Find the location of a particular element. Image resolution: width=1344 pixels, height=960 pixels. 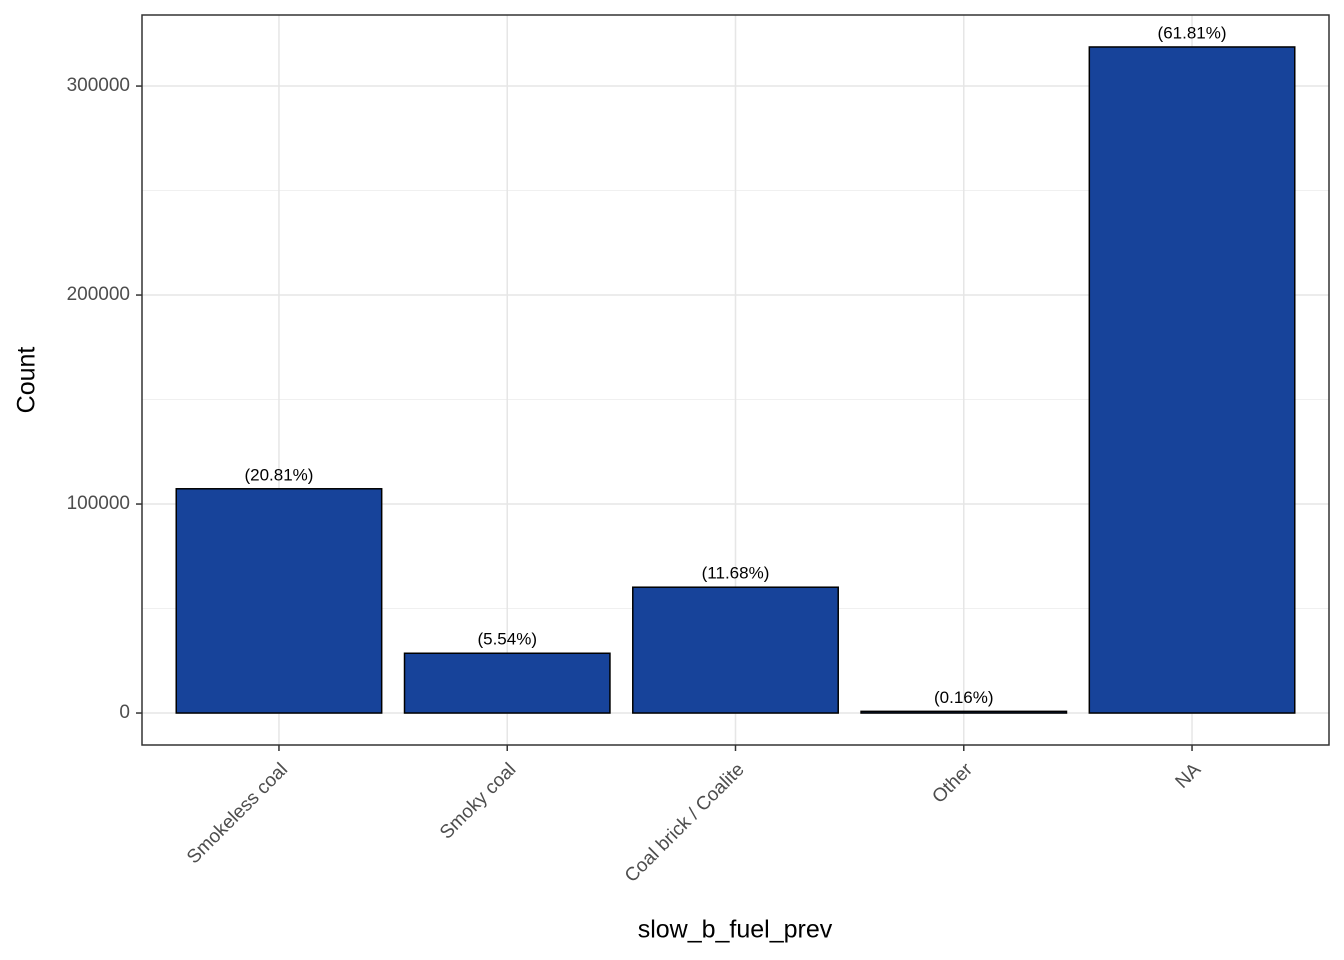

bar-label: (20.81%) is located at coordinates (278, 474).